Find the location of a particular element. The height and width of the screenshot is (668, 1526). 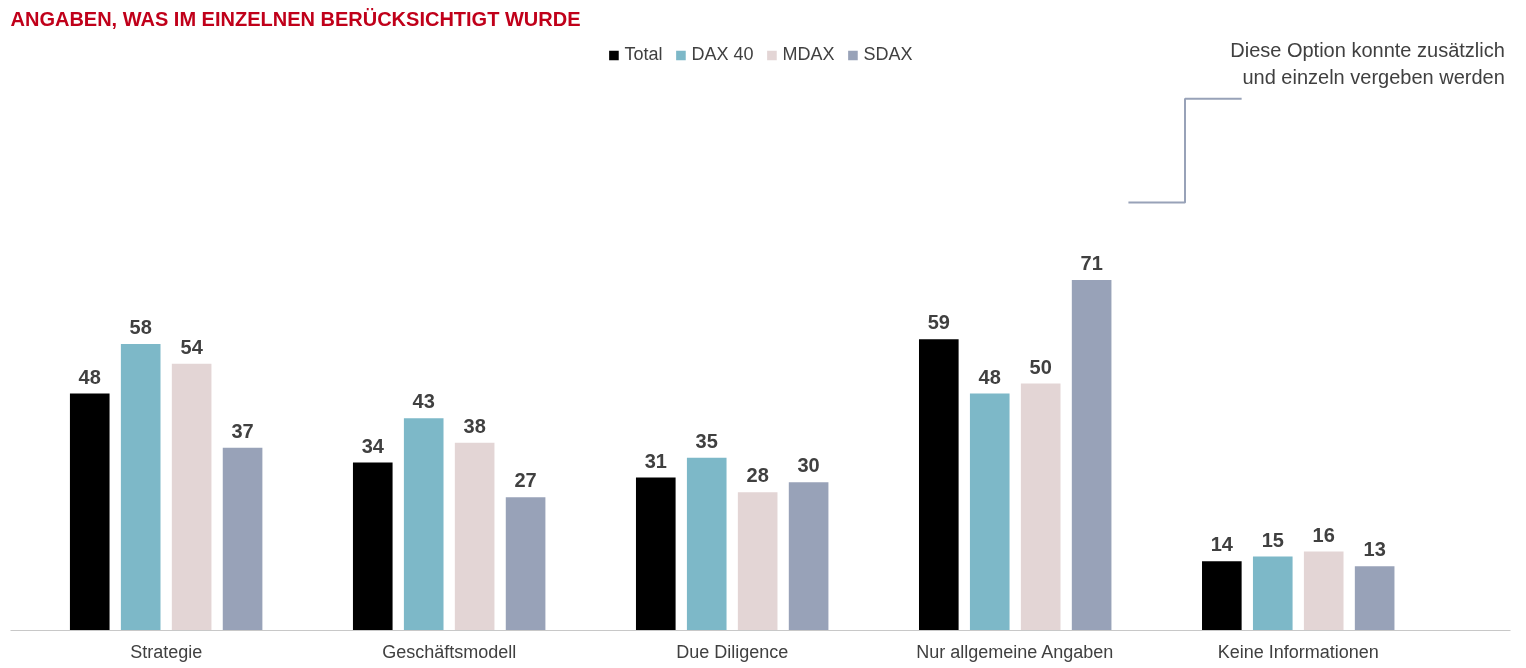

text: Diese Option konnte zusätzlich und einzeln vergeben werden is located at coordinates (1367, 63).